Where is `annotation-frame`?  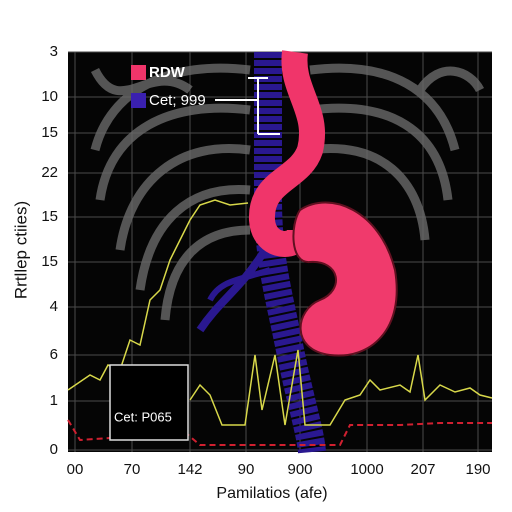 annotation-frame is located at coordinates (149, 402).